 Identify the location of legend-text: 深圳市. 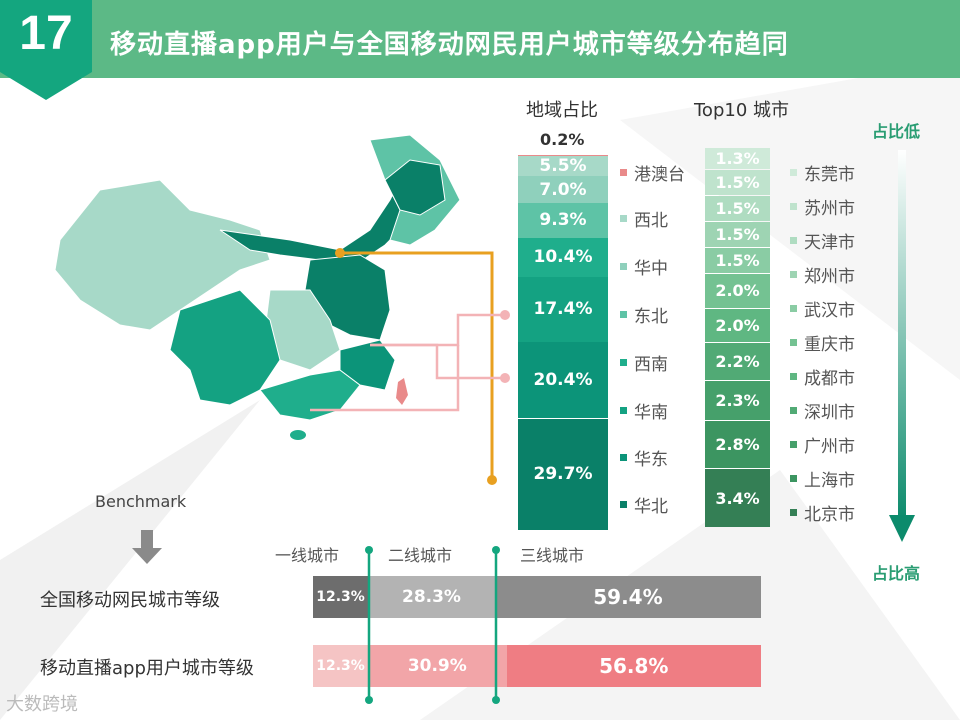
(829, 413).